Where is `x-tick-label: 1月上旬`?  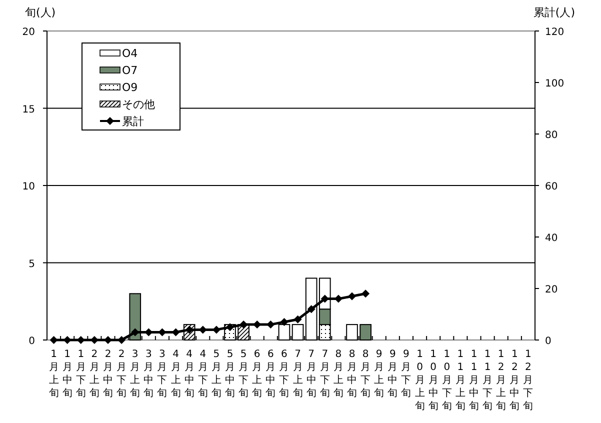 x-tick-label: 1月上旬 is located at coordinates (53, 374).